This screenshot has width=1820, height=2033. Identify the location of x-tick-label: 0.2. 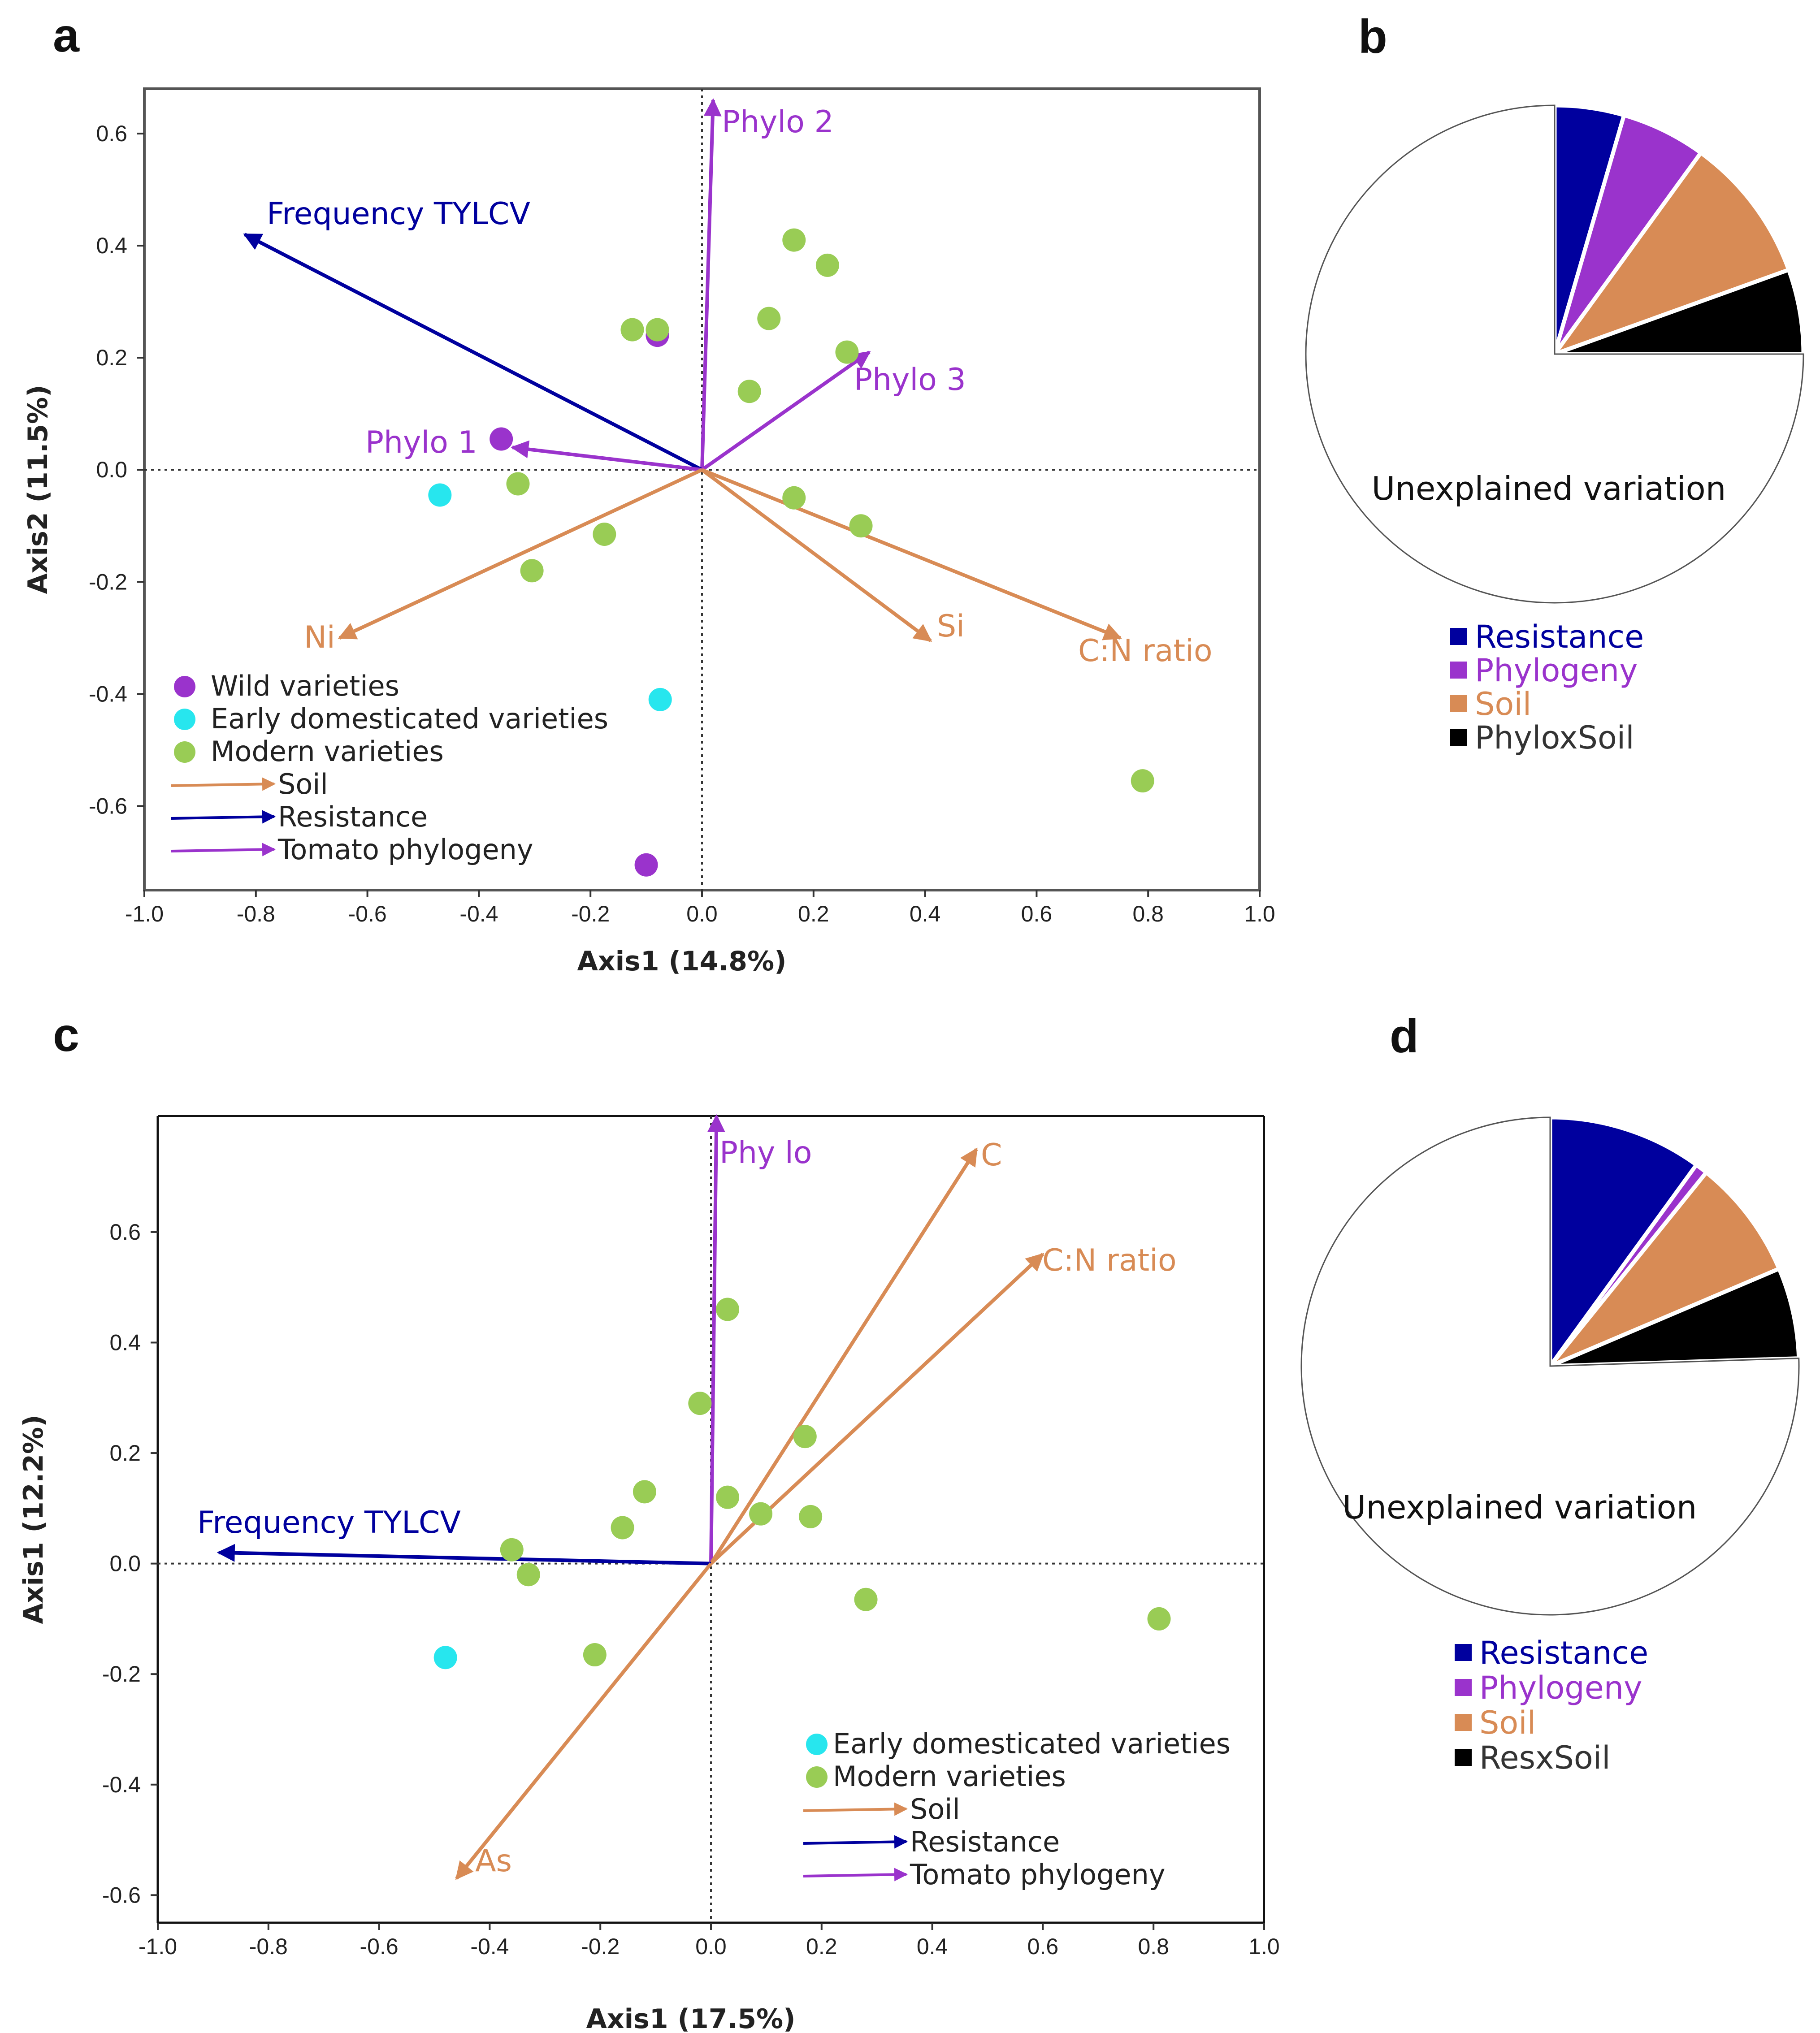
(813, 914).